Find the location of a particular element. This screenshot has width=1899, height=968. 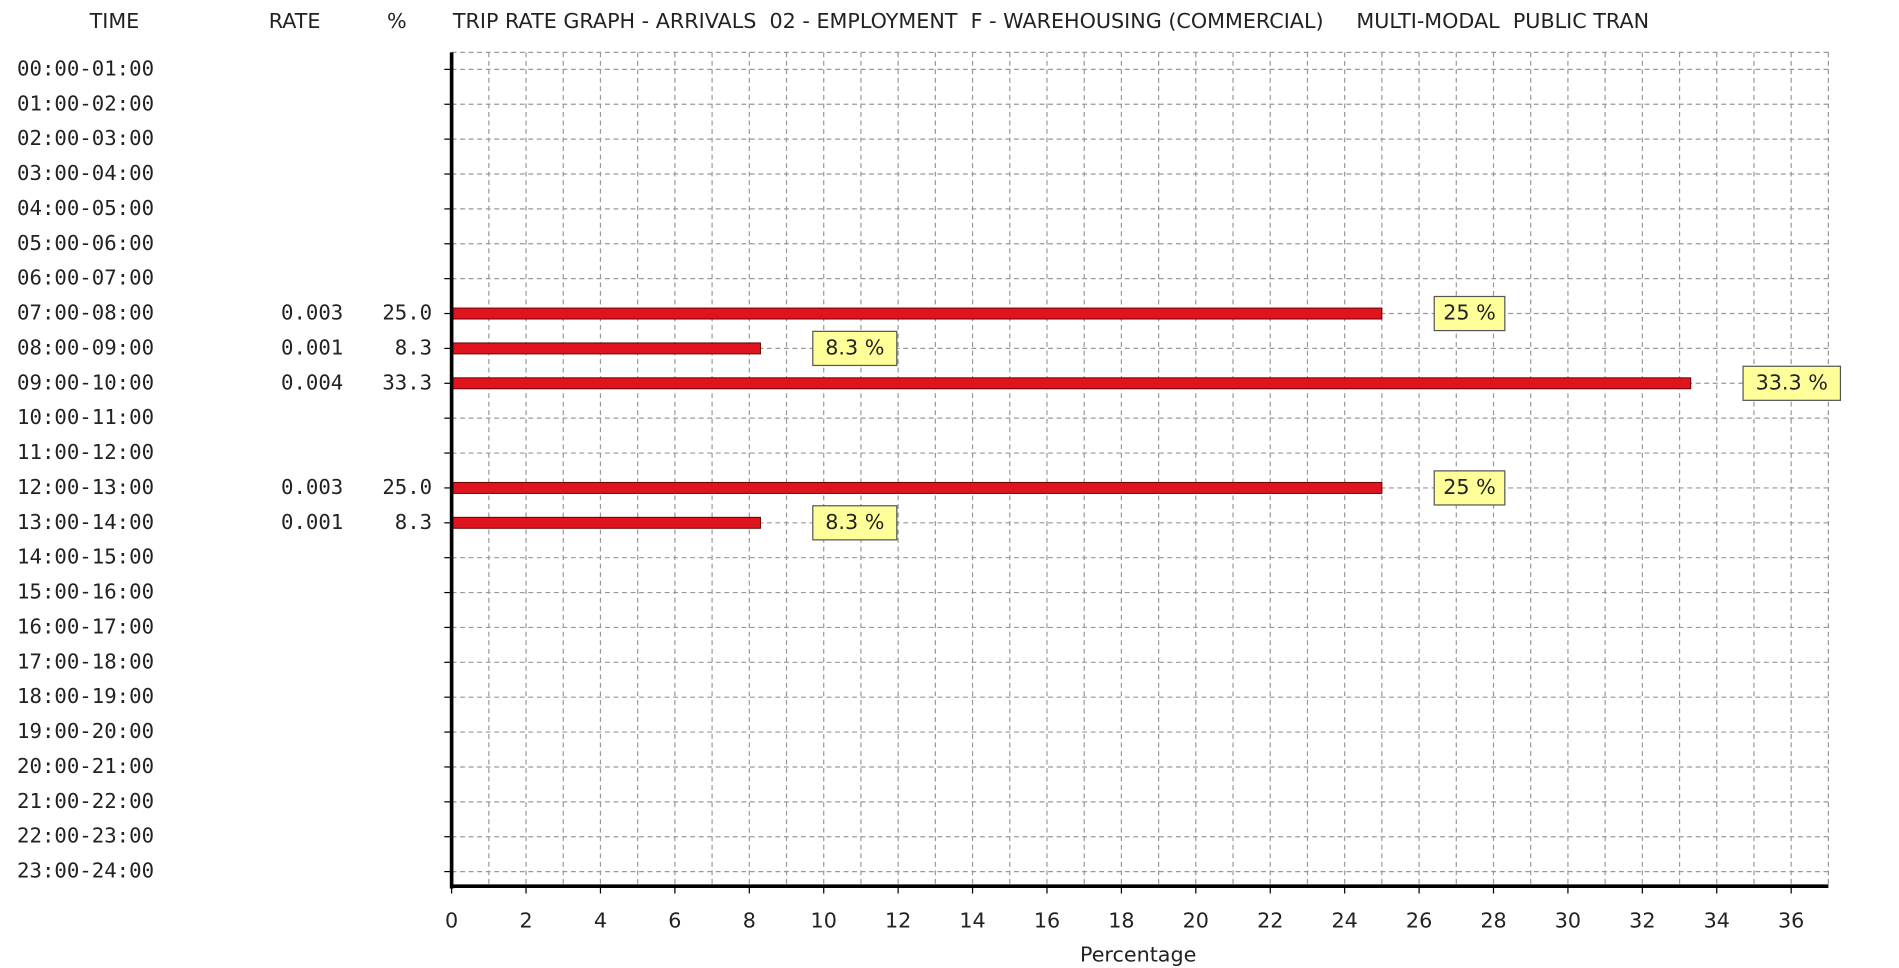

time-label: 06:00-07:00 is located at coordinates (85, 278).